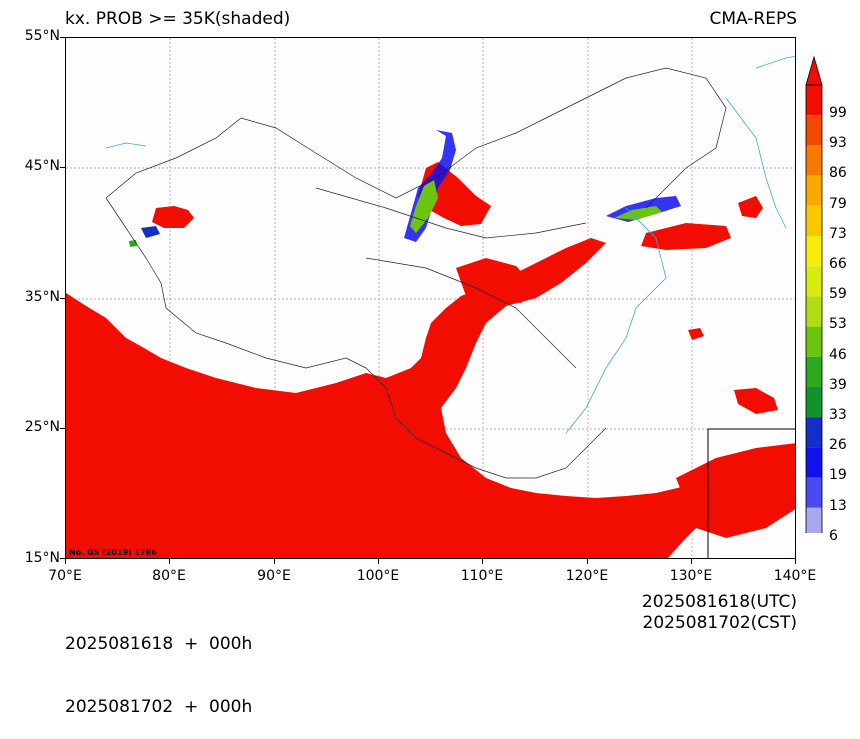 The width and height of the screenshot is (860, 739). What do you see at coordinates (795, 576) in the screenshot?
I see `lon-label-140: 140°E` at bounding box center [795, 576].